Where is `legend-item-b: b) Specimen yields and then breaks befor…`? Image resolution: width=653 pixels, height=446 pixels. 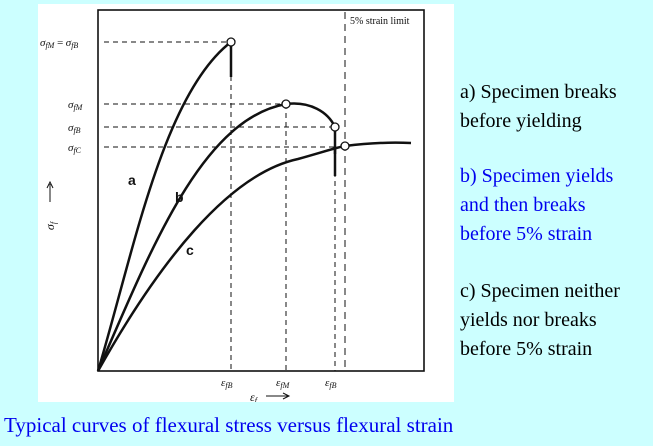 legend-item-b: b) Specimen yields and then breaks befor… is located at coordinates (555, 205).